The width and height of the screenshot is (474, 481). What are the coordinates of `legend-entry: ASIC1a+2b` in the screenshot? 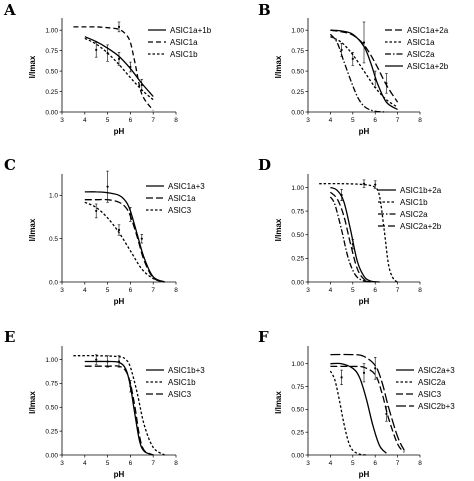 It's located at (428, 66).